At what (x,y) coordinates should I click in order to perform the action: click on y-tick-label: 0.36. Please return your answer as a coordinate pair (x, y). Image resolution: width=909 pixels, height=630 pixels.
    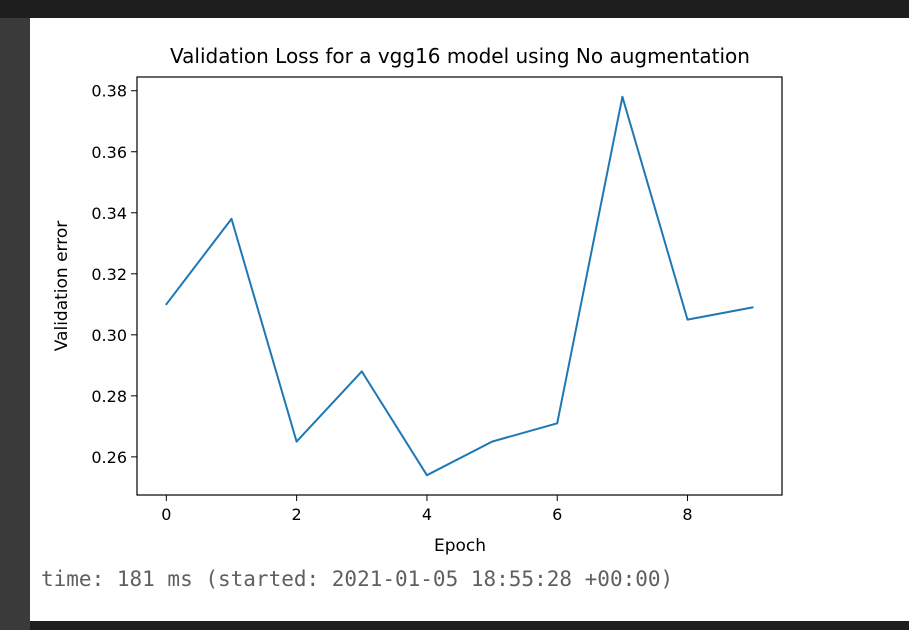
    Looking at the image, I should click on (109, 152).